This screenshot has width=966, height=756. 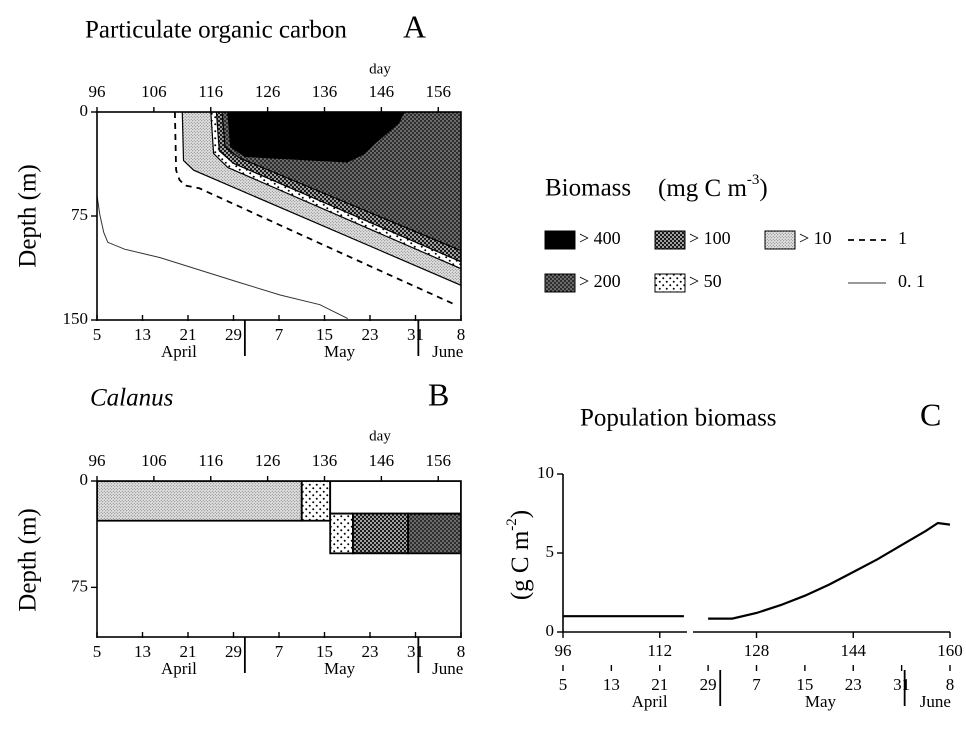 I want to click on y-tick-label: 75, so click(x=79, y=585).